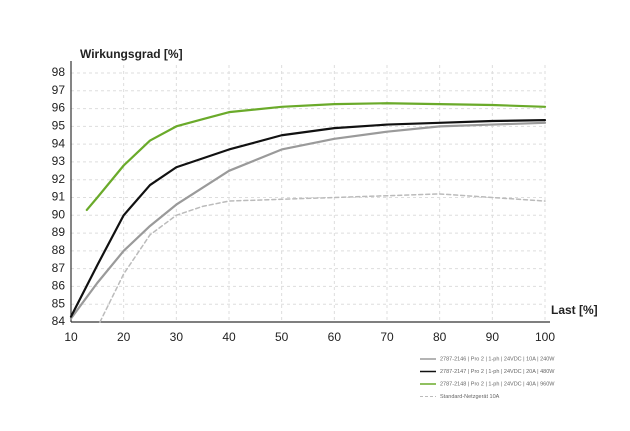 The image size is (630, 431). Describe the element at coordinates (177, 337) in the screenshot. I see `x-tick-label: 30` at that location.